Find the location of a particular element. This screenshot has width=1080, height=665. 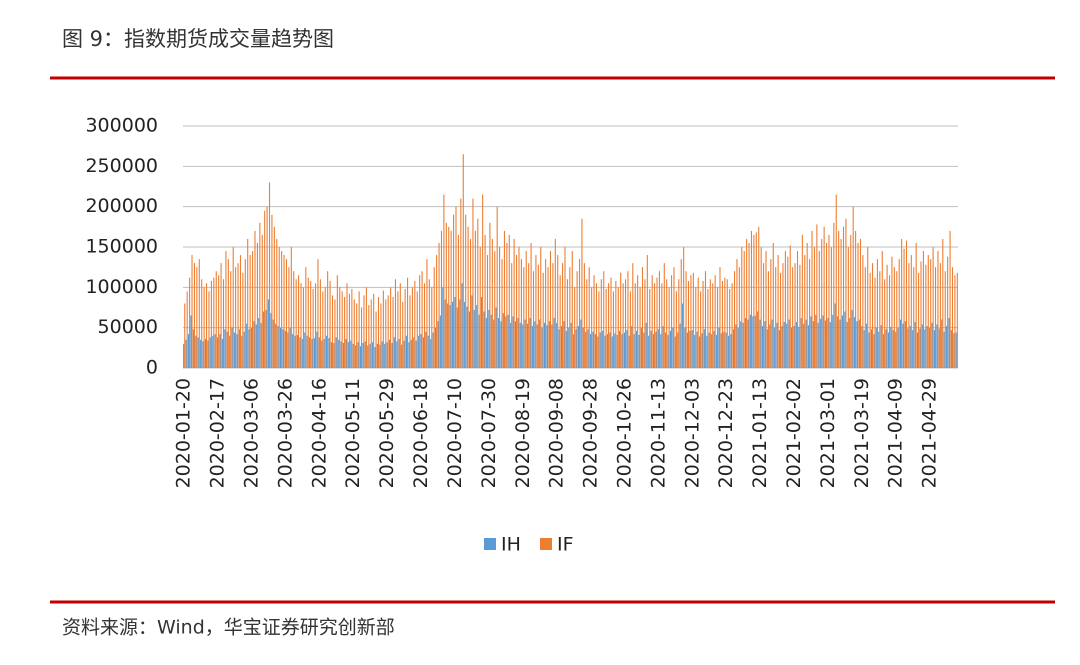

x-tick-label: 2020-12-23 is located at coordinates (726, 433).